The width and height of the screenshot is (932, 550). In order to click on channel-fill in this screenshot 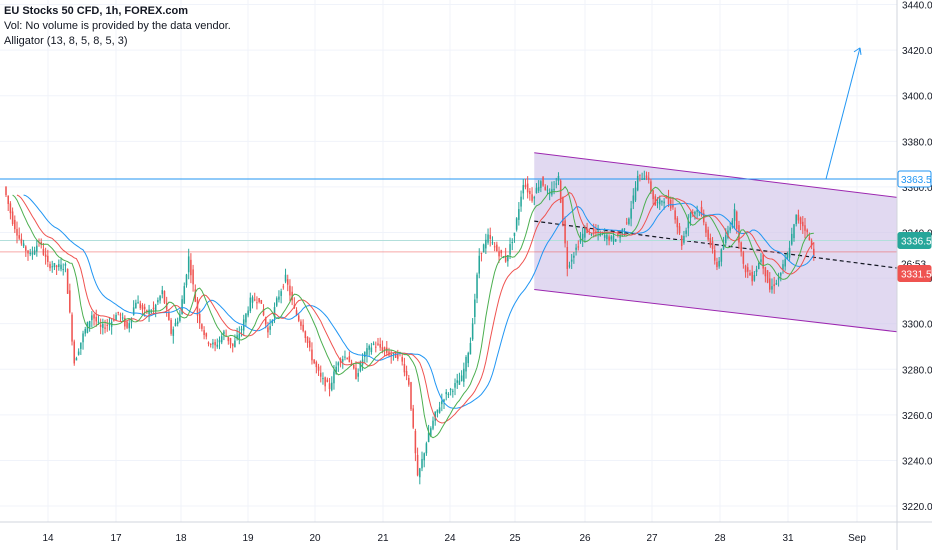, I will do `click(715, 242)`.